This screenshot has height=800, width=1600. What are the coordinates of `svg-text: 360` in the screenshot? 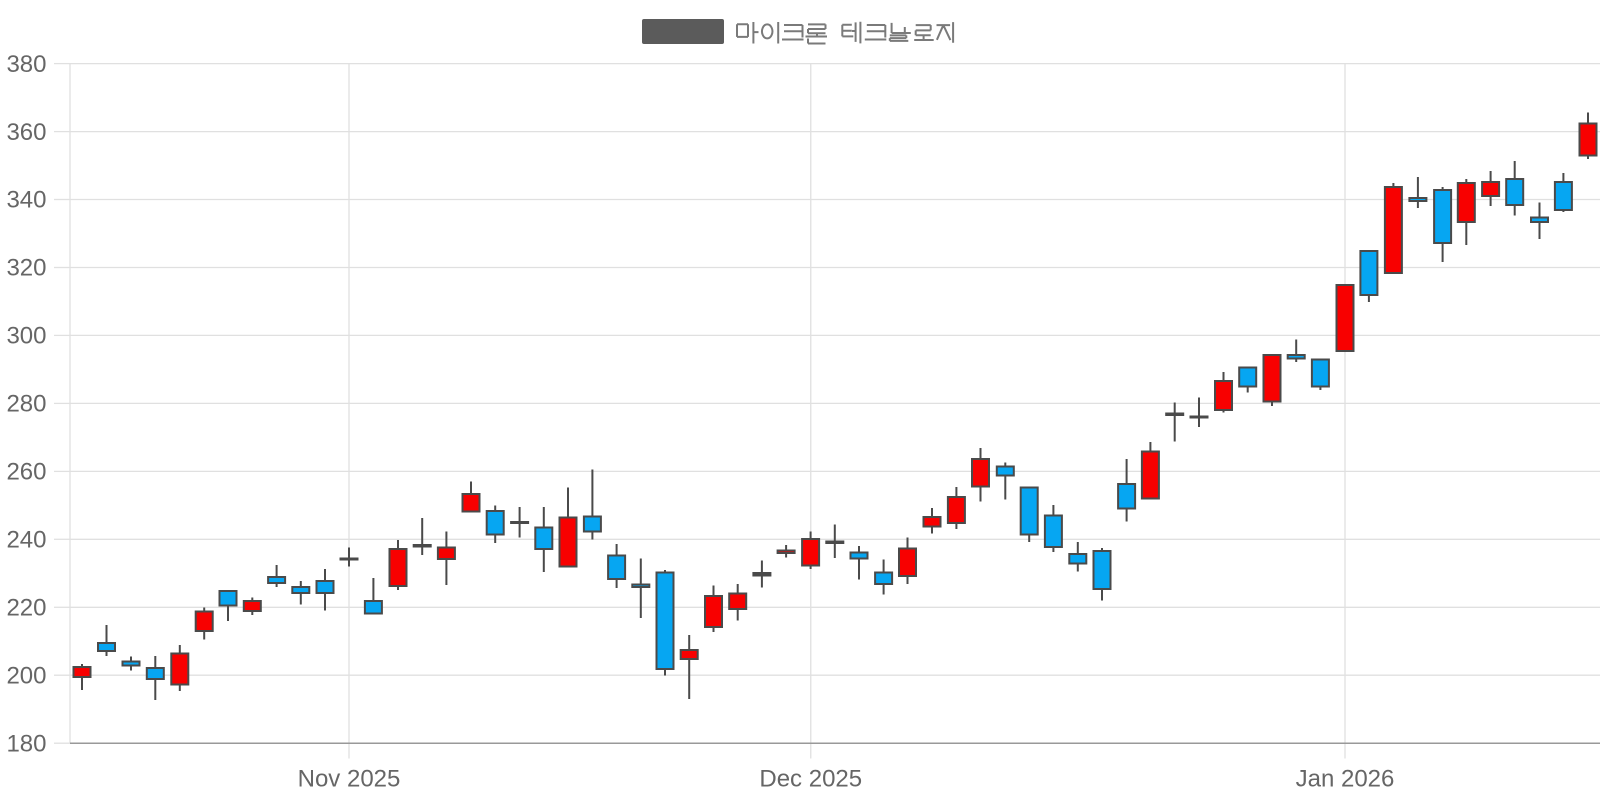 It's located at (26, 132).